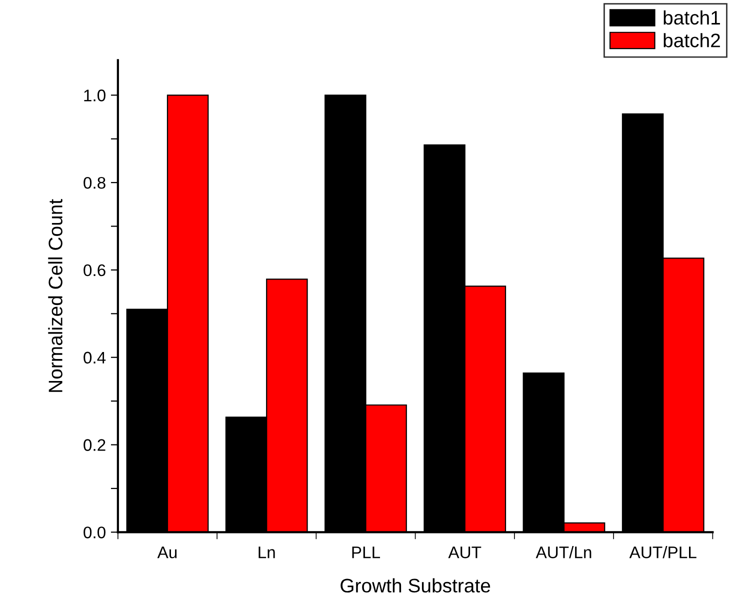 This screenshot has height=602, width=737. Describe the element at coordinates (95, 445) in the screenshot. I see `y-tick-label: 0.2` at that location.